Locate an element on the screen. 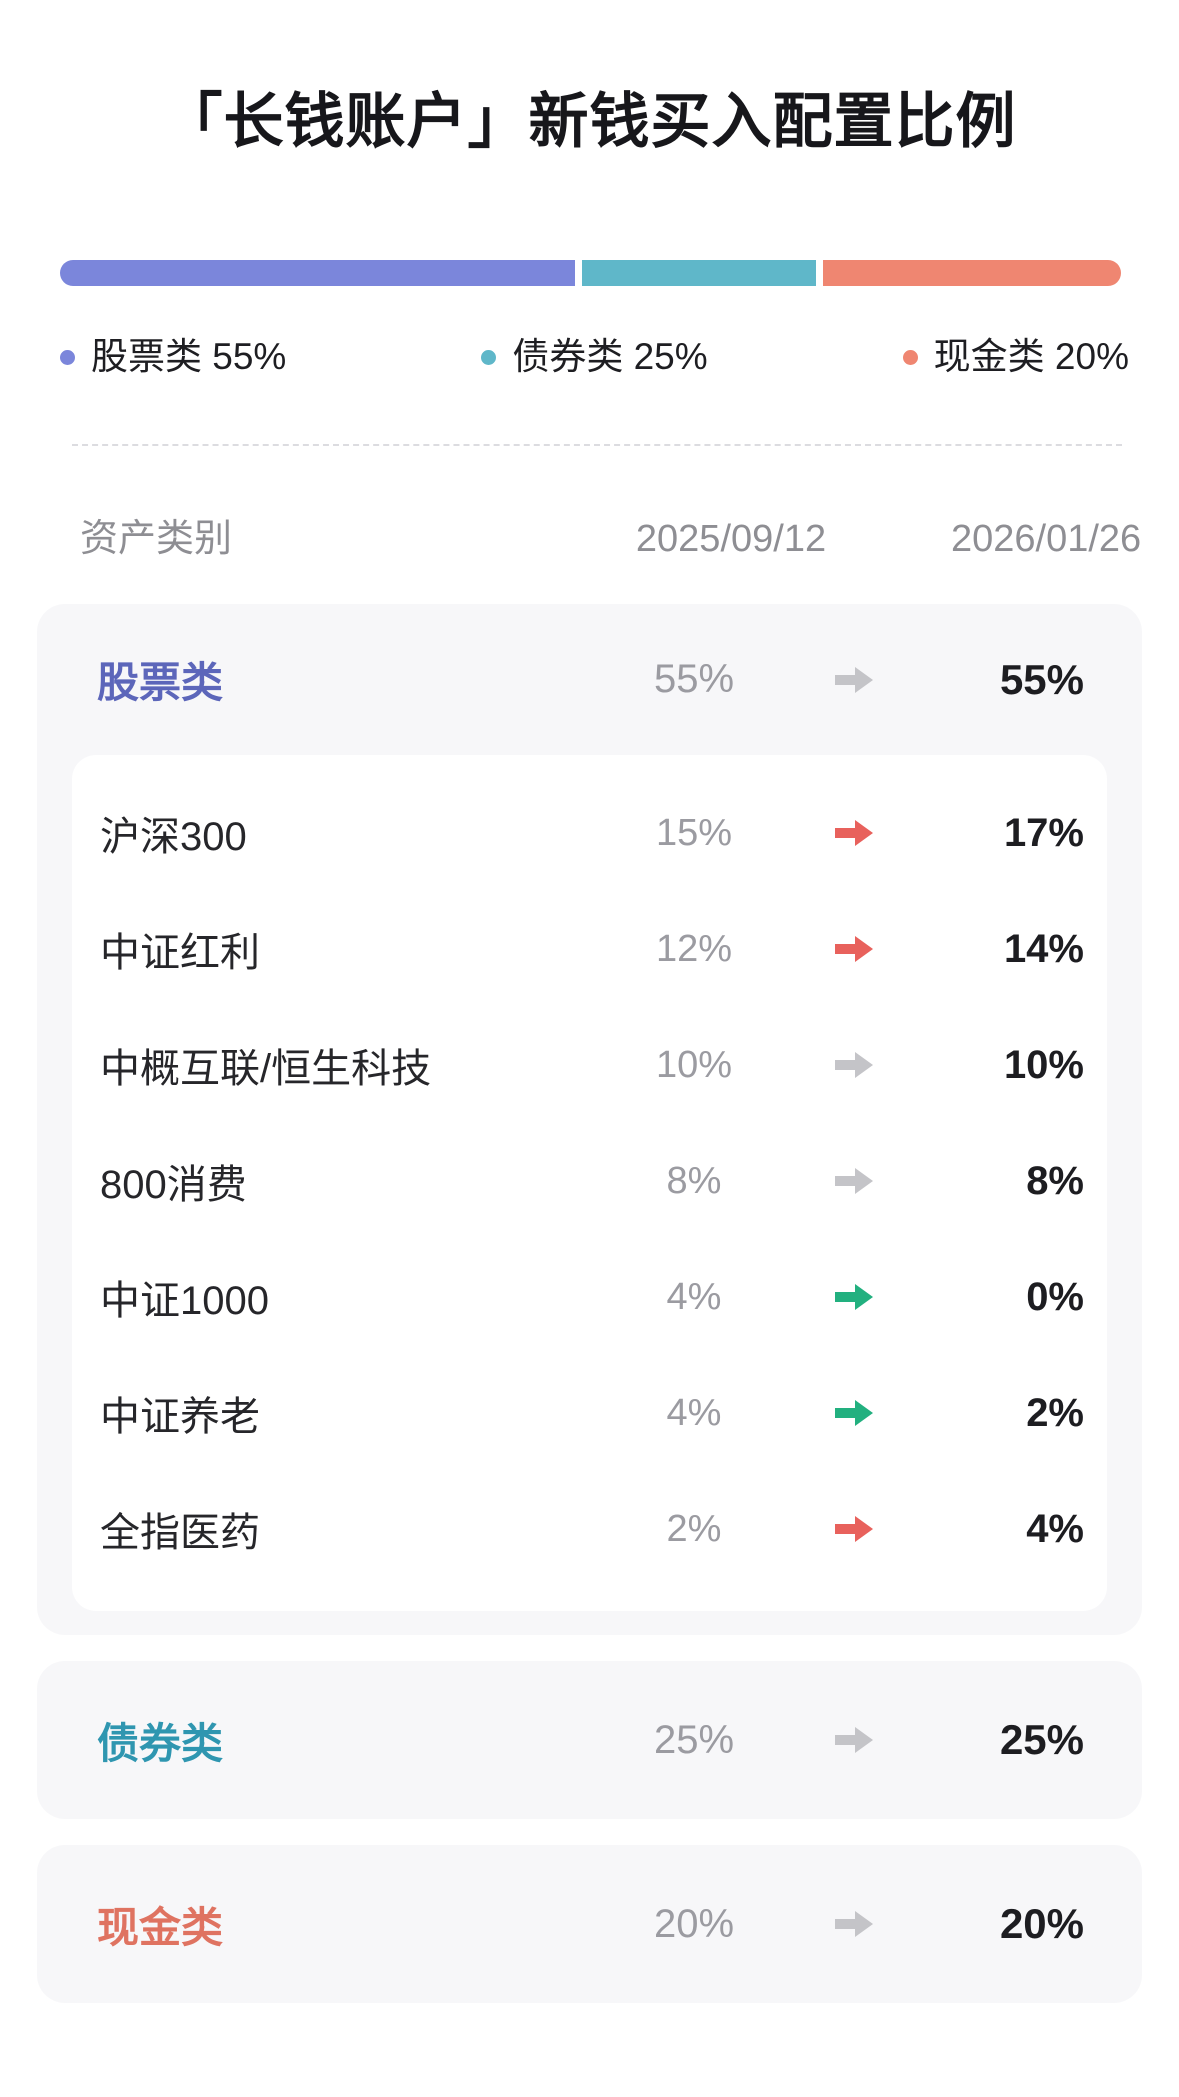  asset-group-card: 债券类 25% 25% is located at coordinates (589, 1740).